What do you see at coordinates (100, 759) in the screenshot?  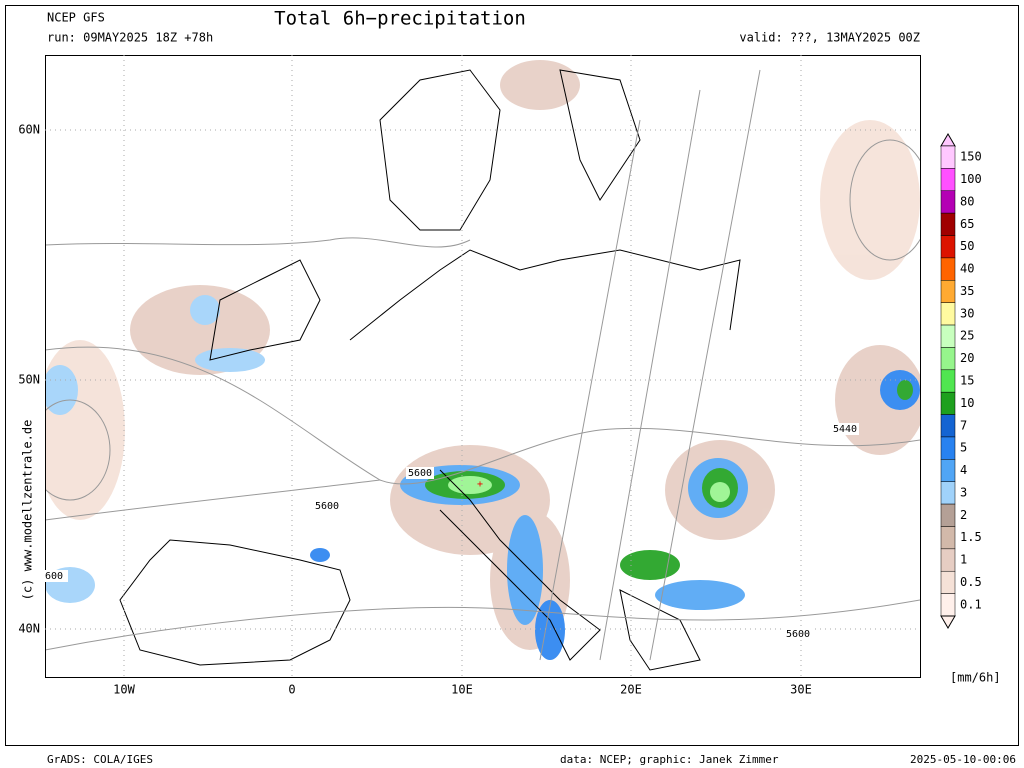 I see `footer-software: GrADS: COLA/IGES` at bounding box center [100, 759].